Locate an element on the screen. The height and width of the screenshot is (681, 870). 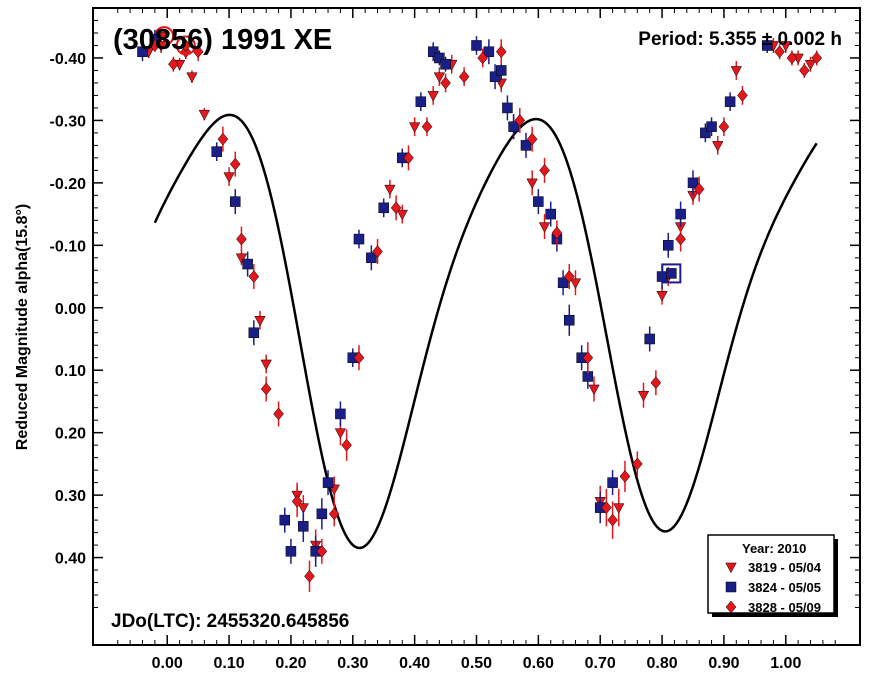
legend-label: 3819 - 05/04 is located at coordinates (785, 567).